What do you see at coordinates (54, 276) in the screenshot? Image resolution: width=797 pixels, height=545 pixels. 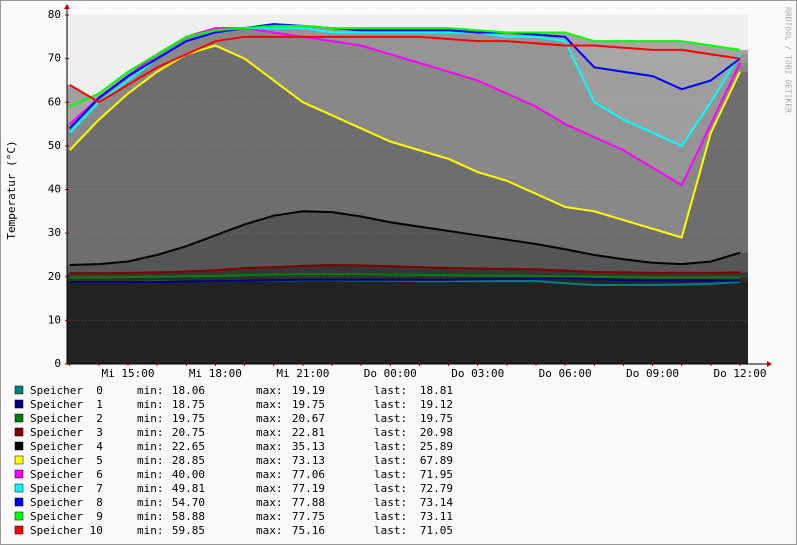 I see `y-tick-label: 20` at bounding box center [54, 276].